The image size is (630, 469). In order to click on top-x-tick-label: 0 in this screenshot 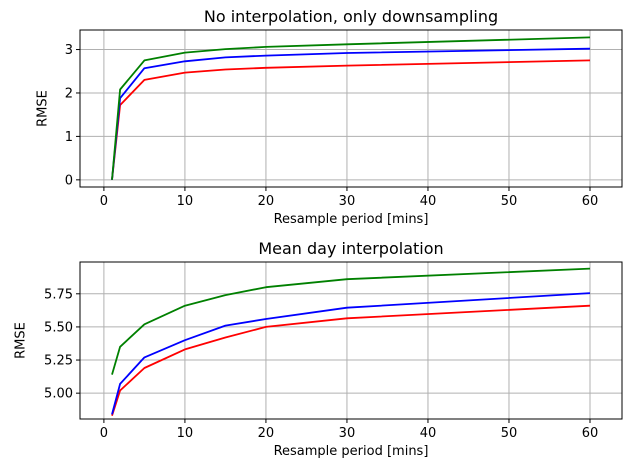, I will do `click(104, 201)`.